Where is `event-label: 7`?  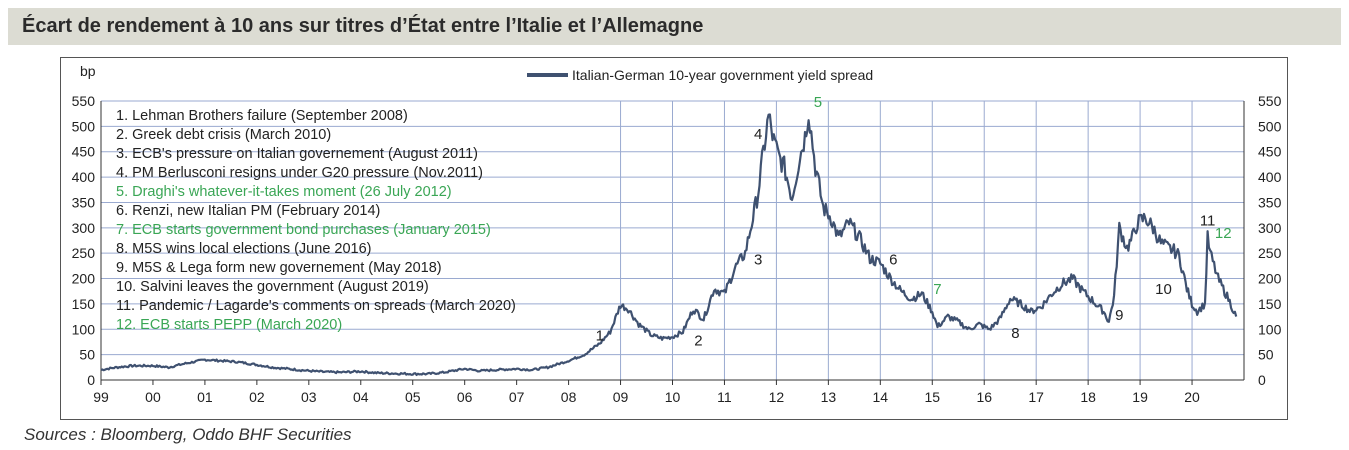 event-label: 7 is located at coordinates (937, 289).